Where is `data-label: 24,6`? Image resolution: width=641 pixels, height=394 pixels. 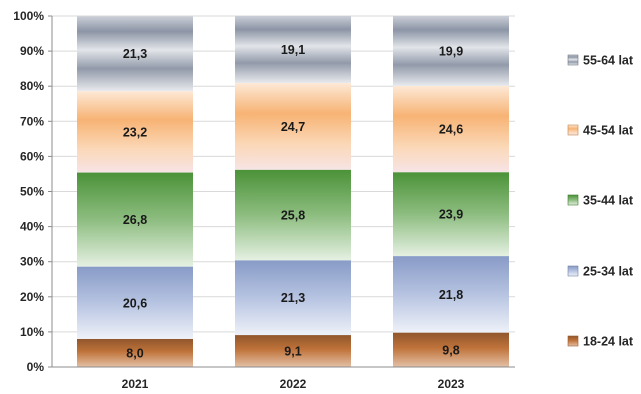 data-label: 24,6 is located at coordinates (451, 130).